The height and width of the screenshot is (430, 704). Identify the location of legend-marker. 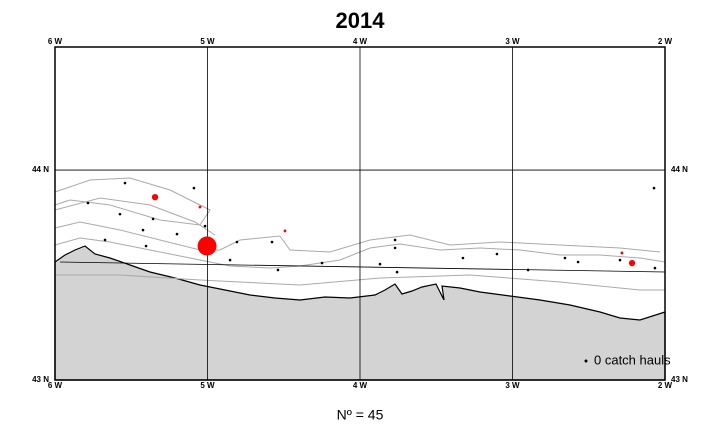
(586, 361).